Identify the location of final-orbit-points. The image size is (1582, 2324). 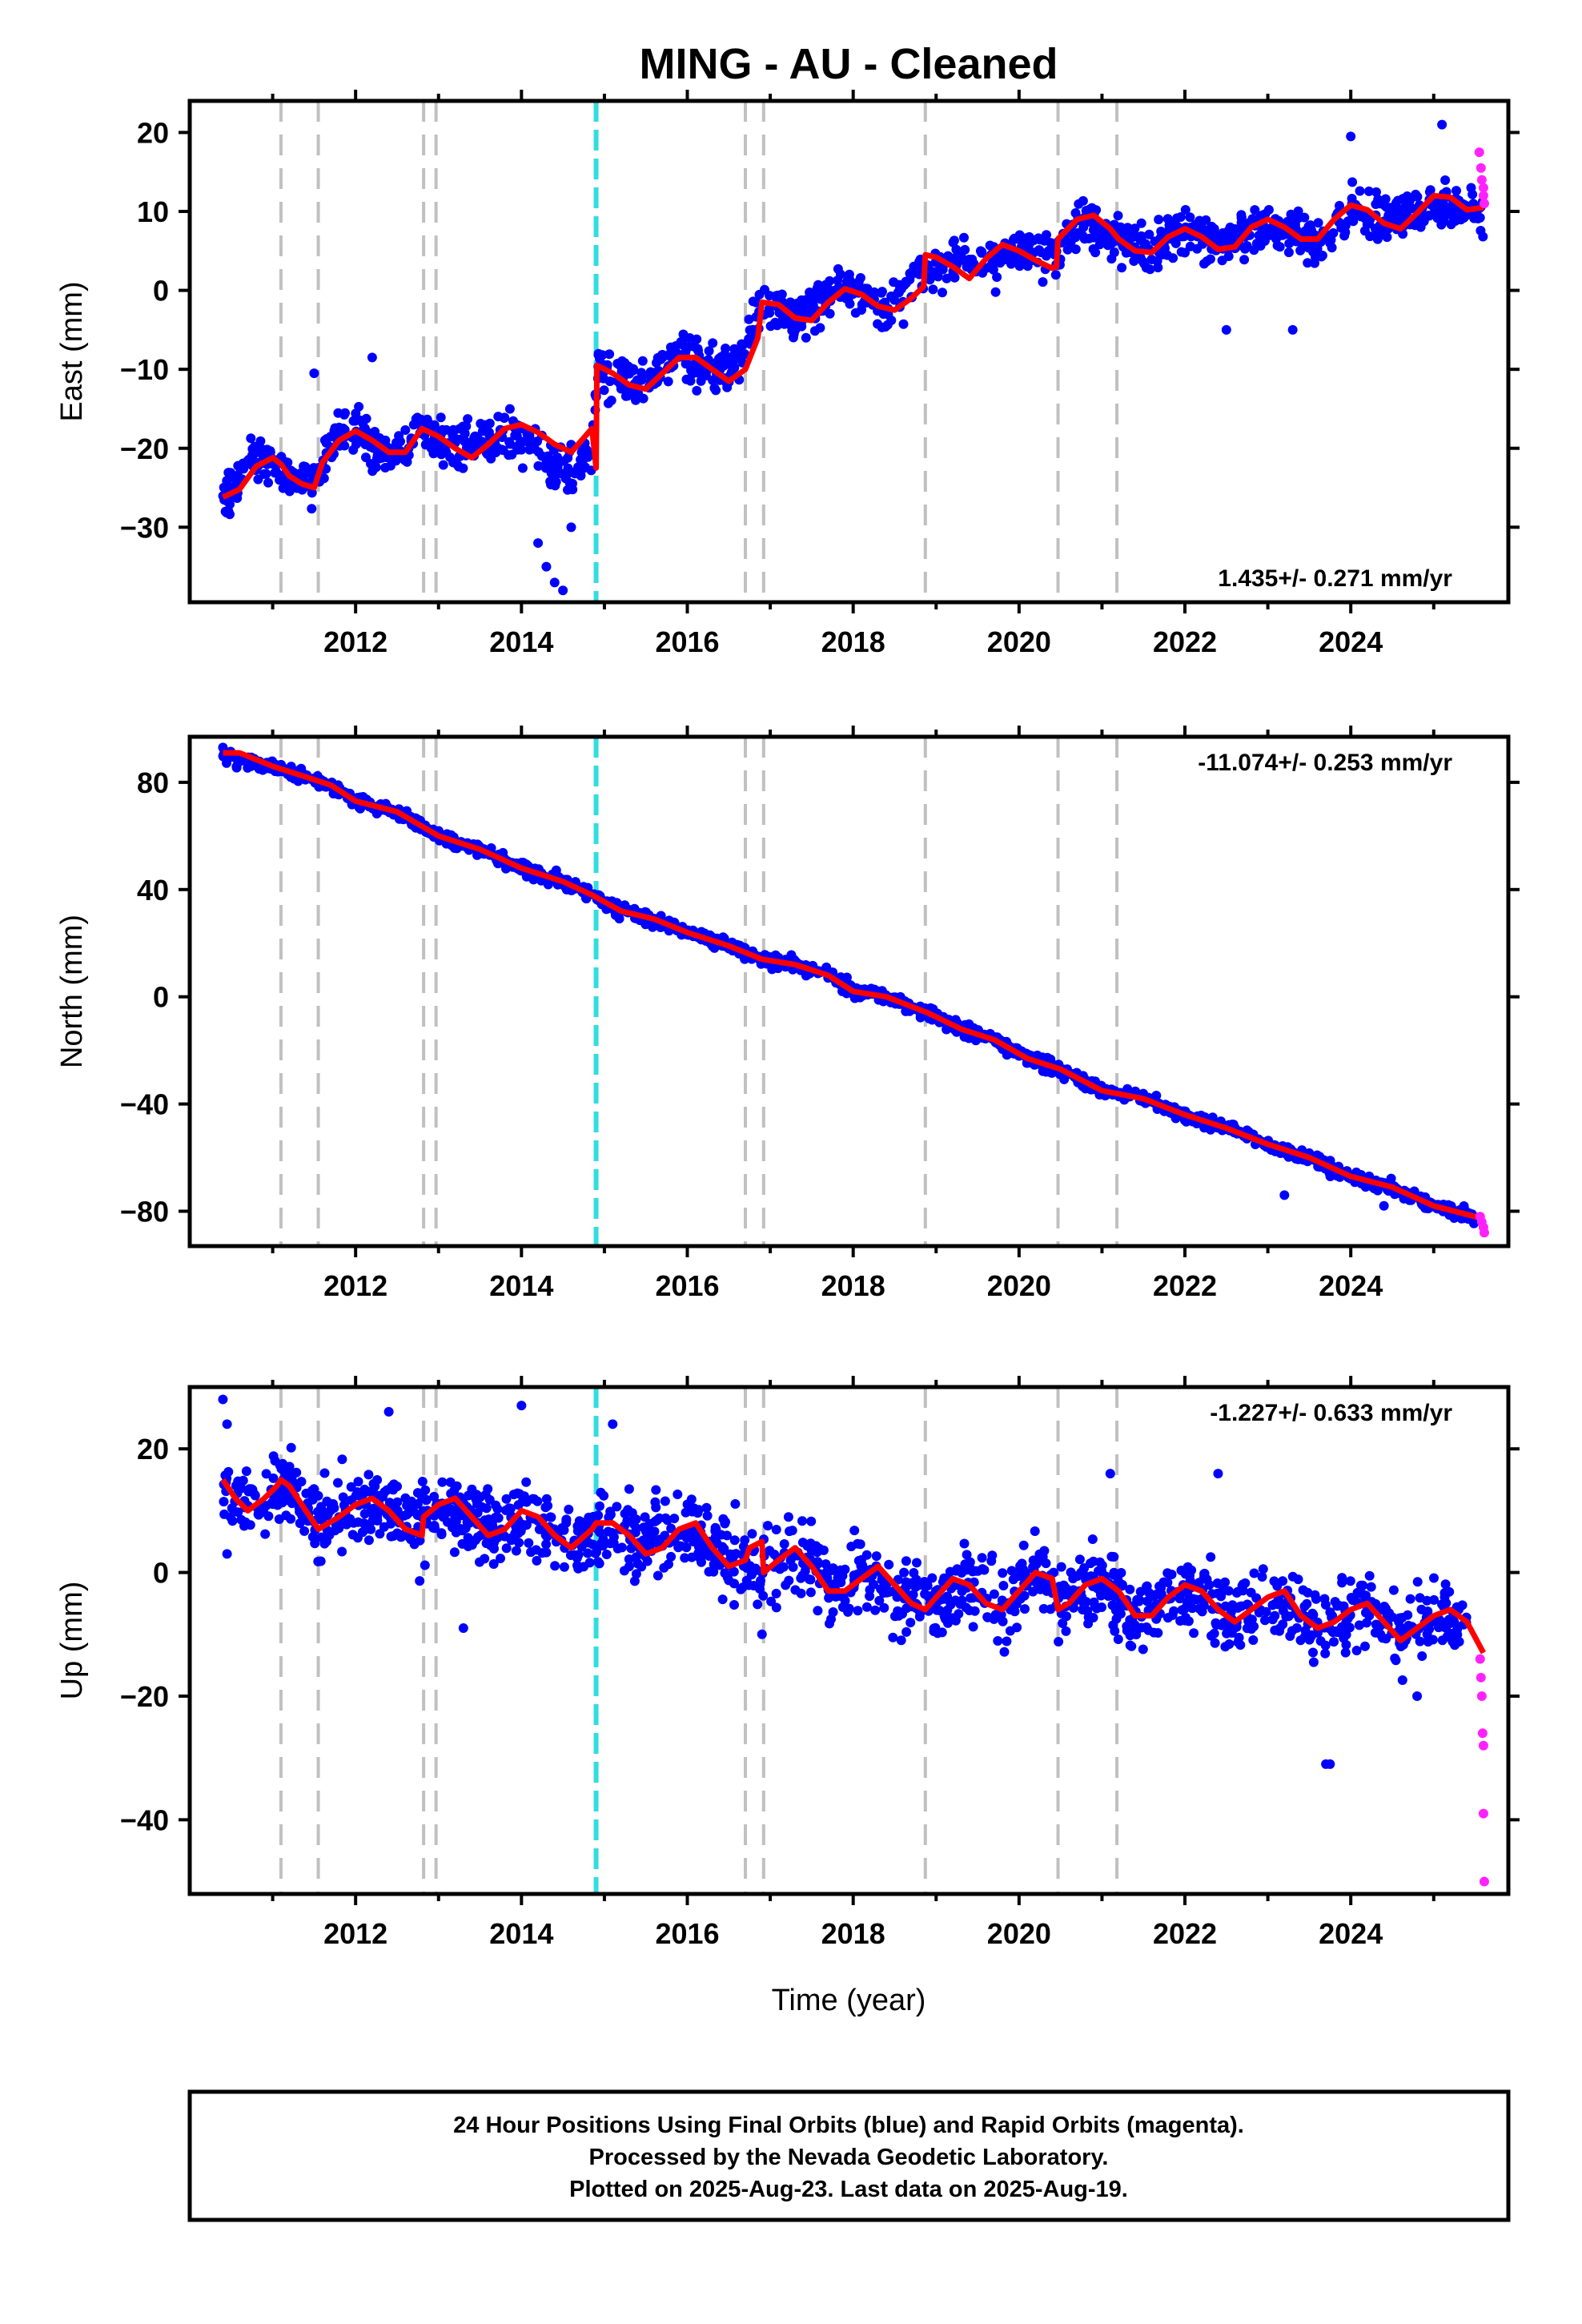
(845, 1581).